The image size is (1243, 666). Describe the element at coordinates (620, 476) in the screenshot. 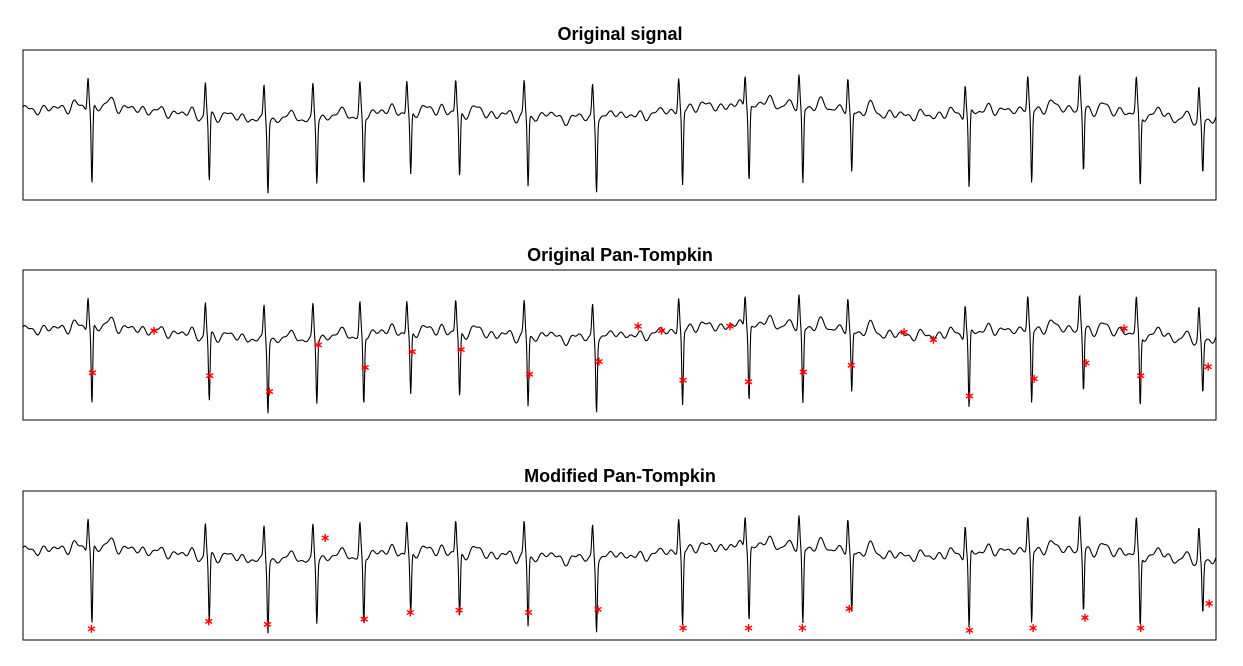

I see `panel-title: Modified Pan-Tompkin` at that location.